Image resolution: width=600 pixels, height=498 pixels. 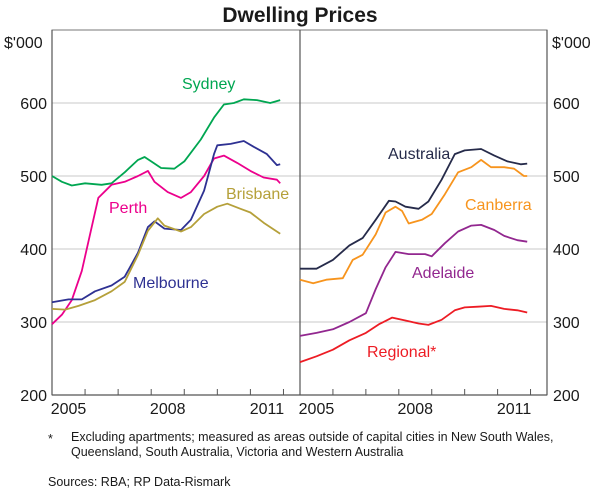 What do you see at coordinates (50, 439) in the screenshot?
I see `footnote-marker: *` at bounding box center [50, 439].